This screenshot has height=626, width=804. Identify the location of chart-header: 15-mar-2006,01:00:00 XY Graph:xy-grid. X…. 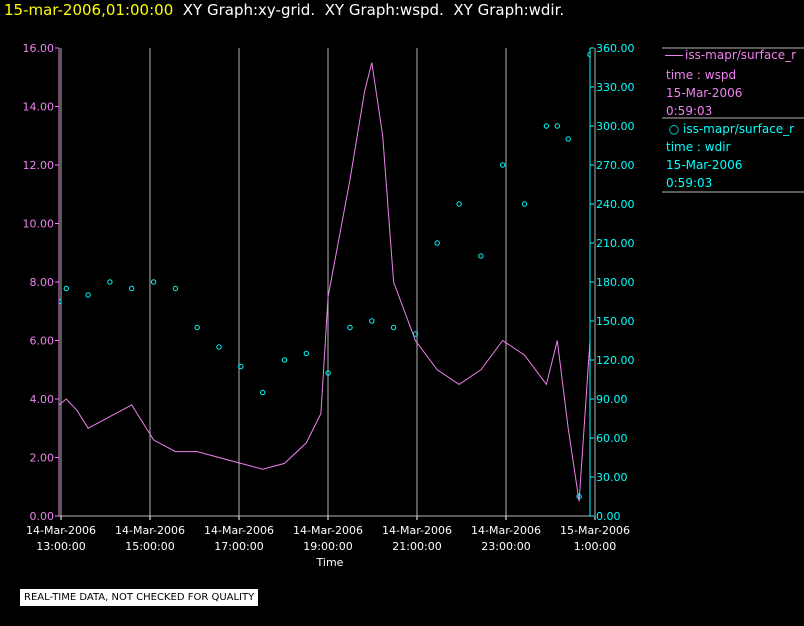
(284, 10).